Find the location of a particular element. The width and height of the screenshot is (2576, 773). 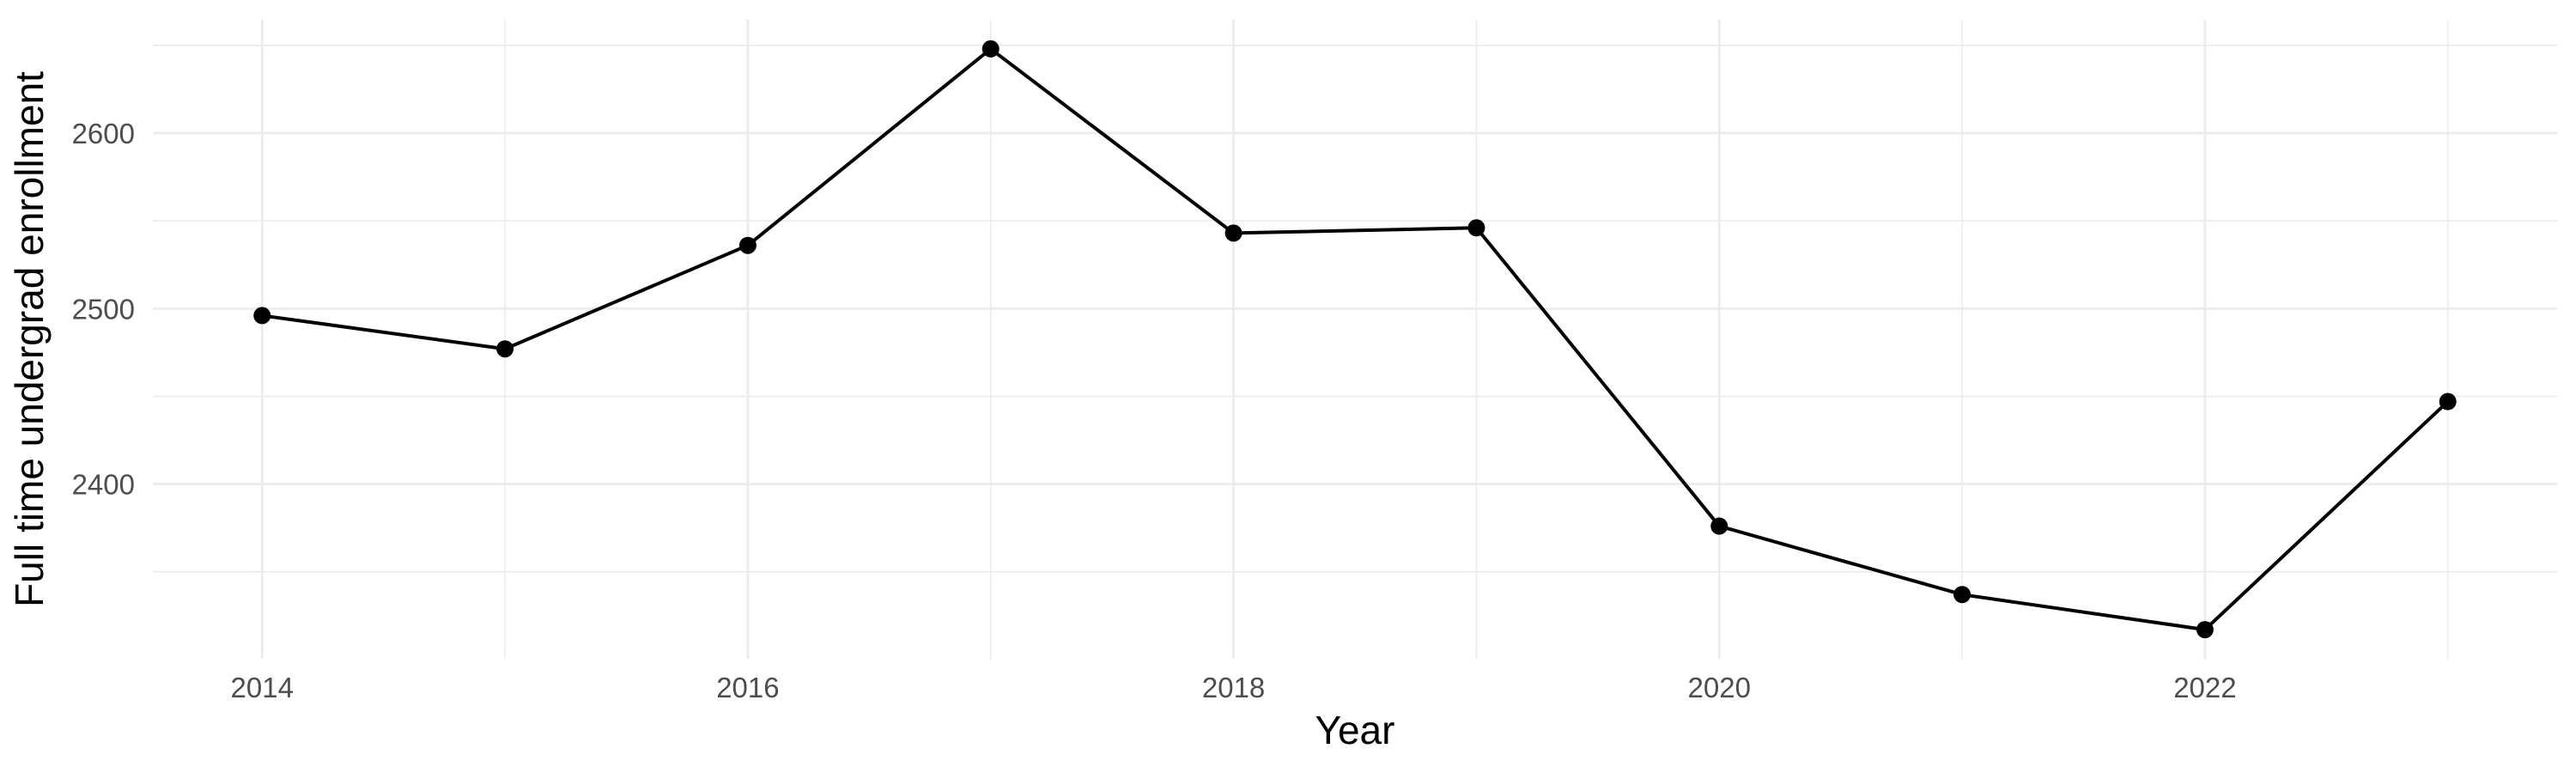

x-tick-label: 2022 is located at coordinates (2204, 687).